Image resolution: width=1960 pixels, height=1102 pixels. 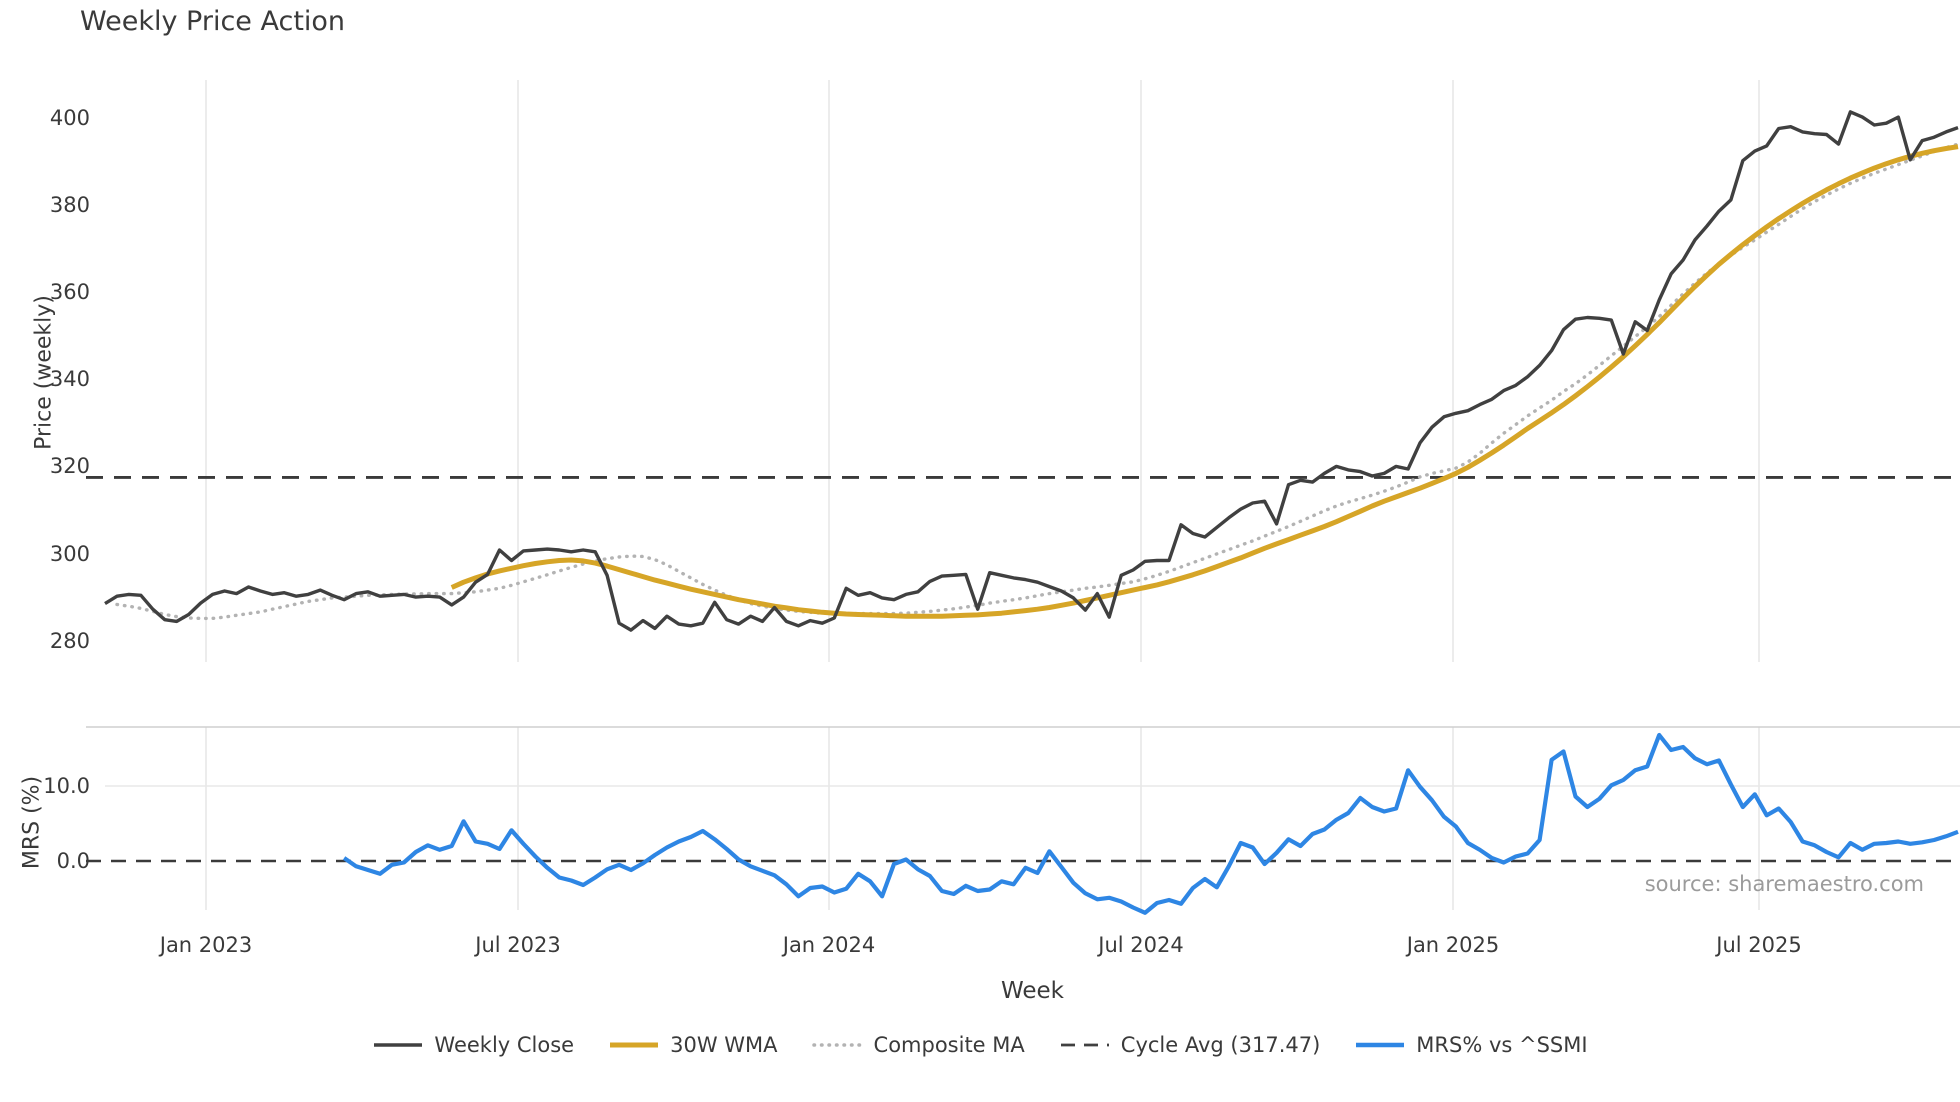 I want to click on x-axis-label: Week, so click(x=1032, y=991).